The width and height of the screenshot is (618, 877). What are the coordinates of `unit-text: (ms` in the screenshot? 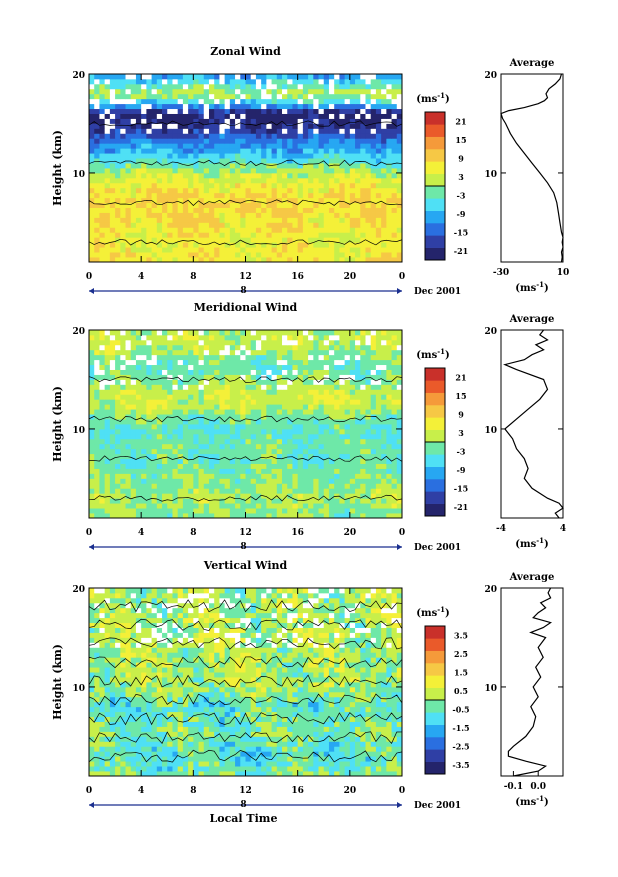 It's located at (426, 99).